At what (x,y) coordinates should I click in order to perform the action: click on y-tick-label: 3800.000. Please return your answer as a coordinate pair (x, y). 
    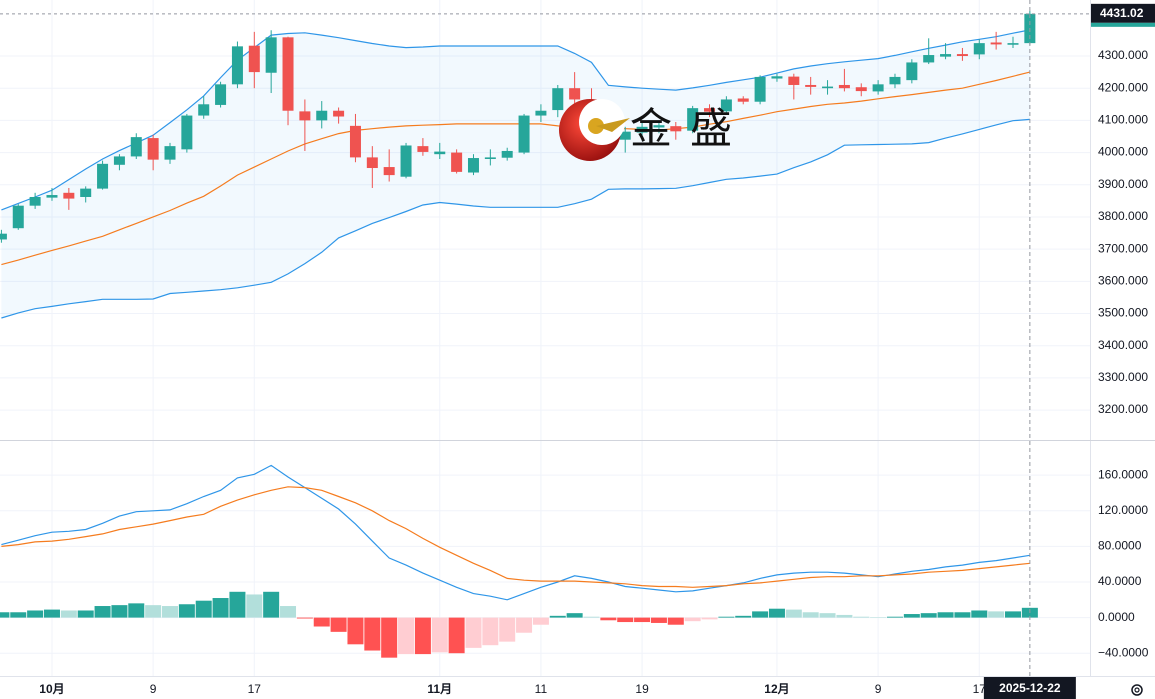
    Looking at the image, I should click on (1123, 216).